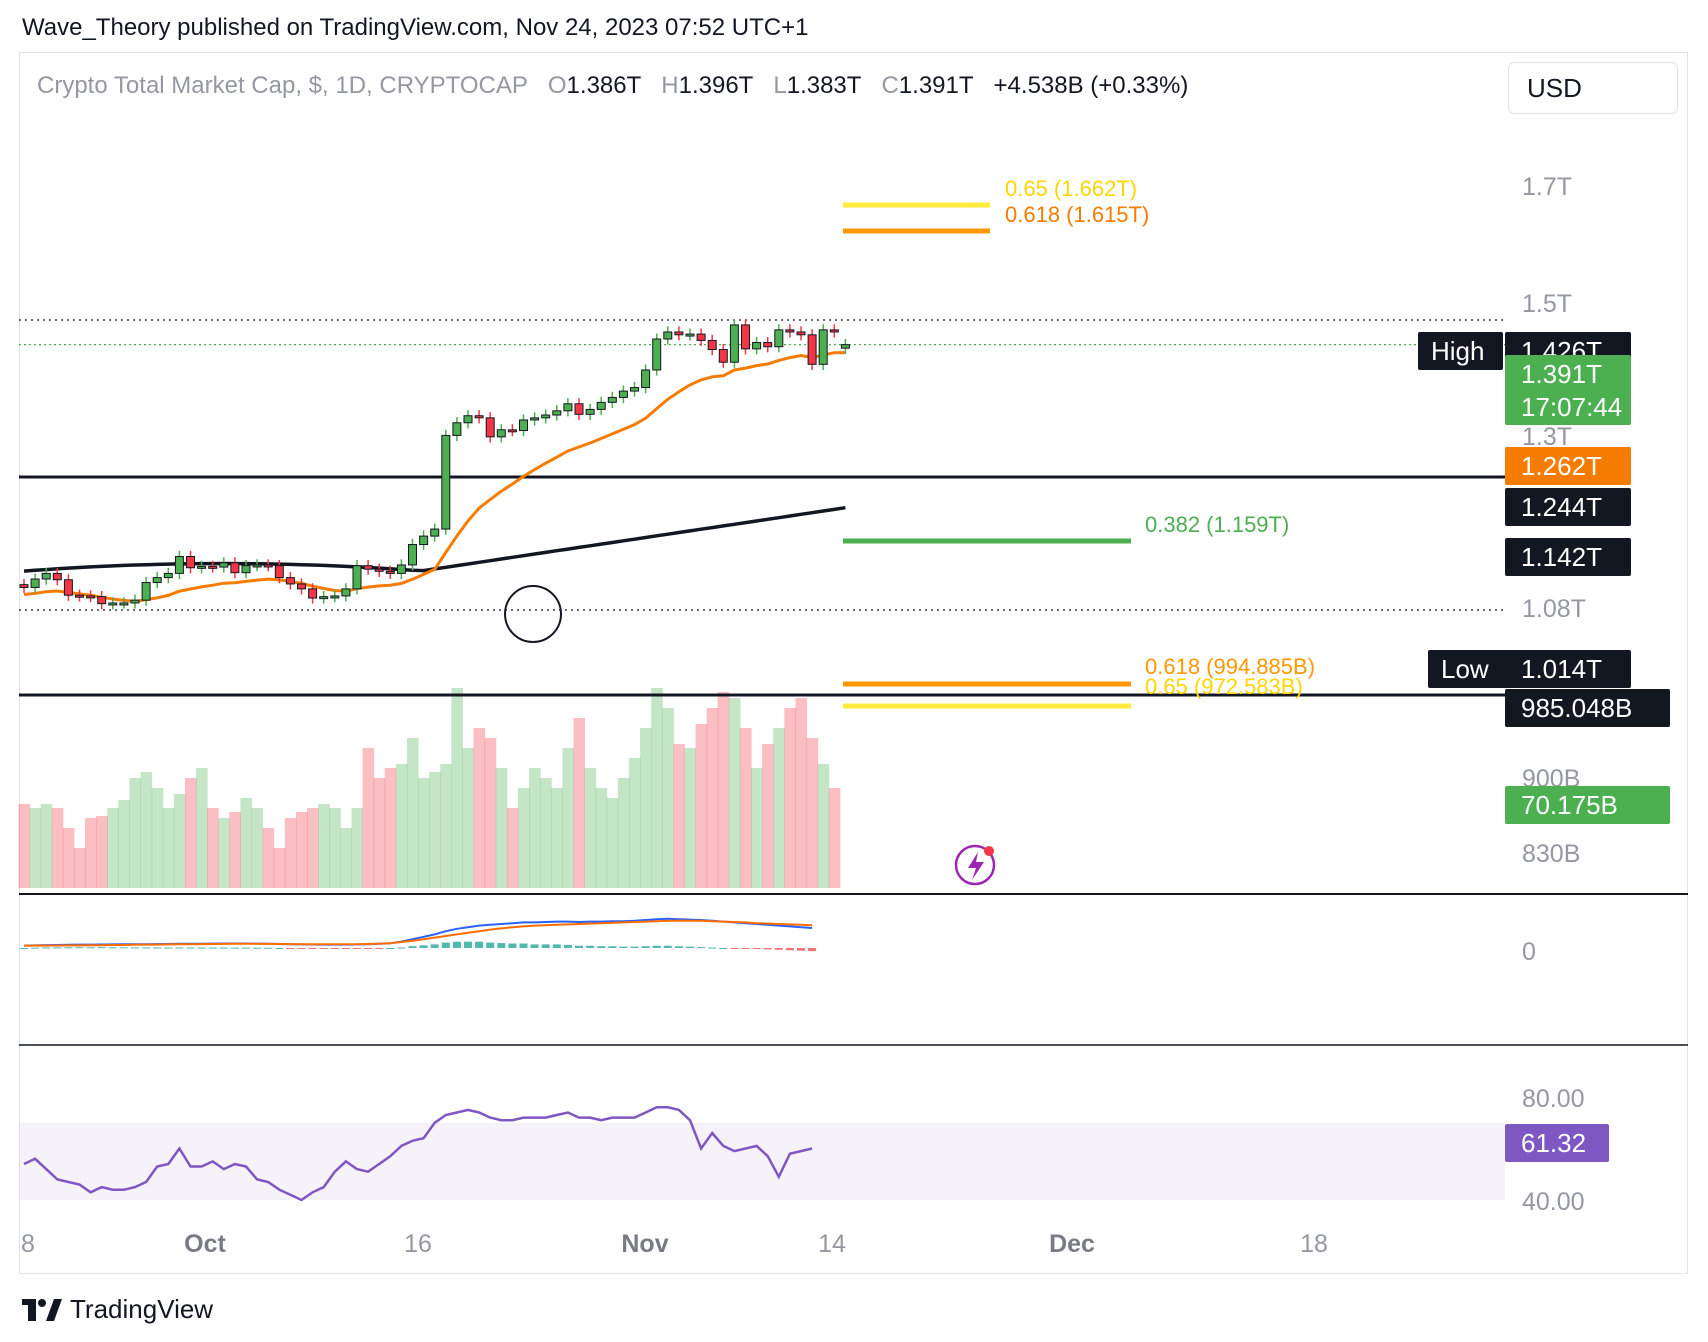 The height and width of the screenshot is (1342, 1708). Describe the element at coordinates (117, 1309) in the screenshot. I see `footer-brand: TradingView` at that location.